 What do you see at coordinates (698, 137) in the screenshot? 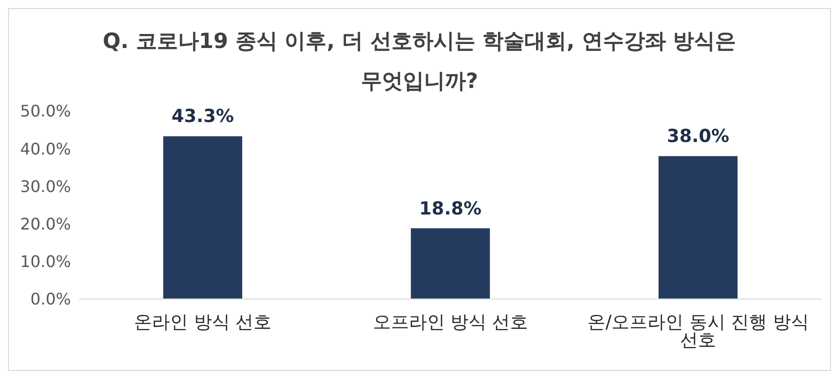
I see `data-label: 38.0%` at bounding box center [698, 137].